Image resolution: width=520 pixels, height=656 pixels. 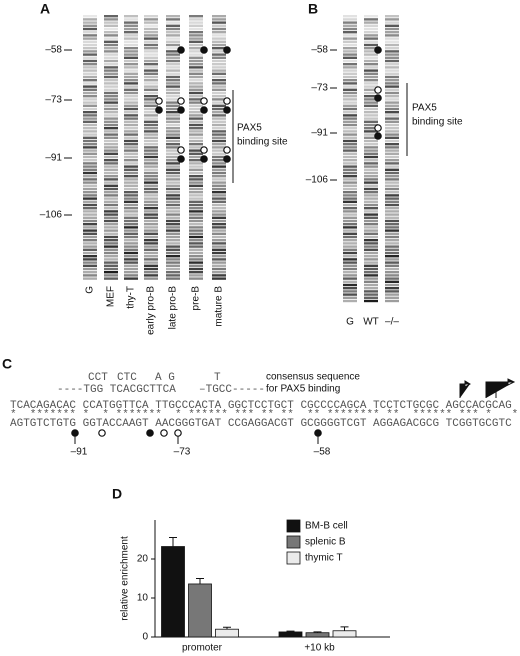 I want to click on bar, so click(x=173, y=592).